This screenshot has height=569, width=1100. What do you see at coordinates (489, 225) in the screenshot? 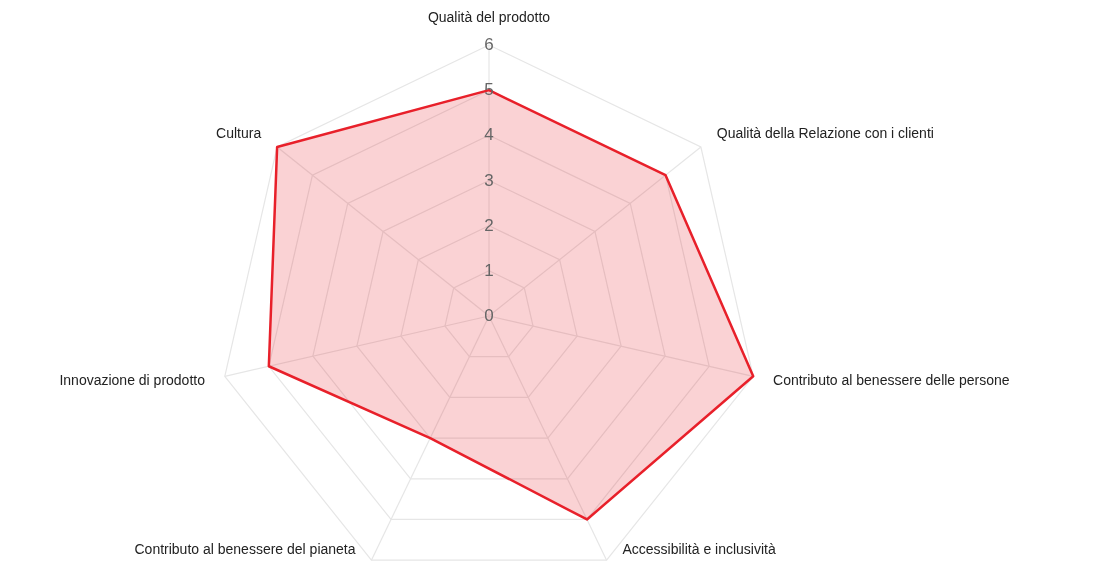
I see `y-tick-label: 2` at bounding box center [489, 225].